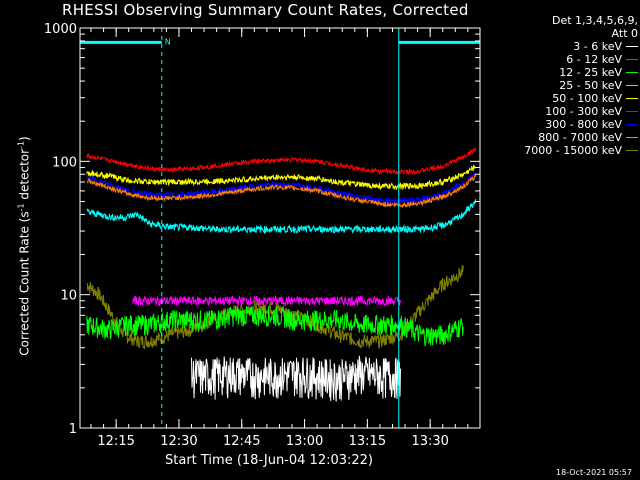 Image resolution: width=640 pixels, height=480 pixels. Describe the element at coordinates (573, 150) in the screenshot. I see `legend-label: 7000 - 15000 keV` at that location.